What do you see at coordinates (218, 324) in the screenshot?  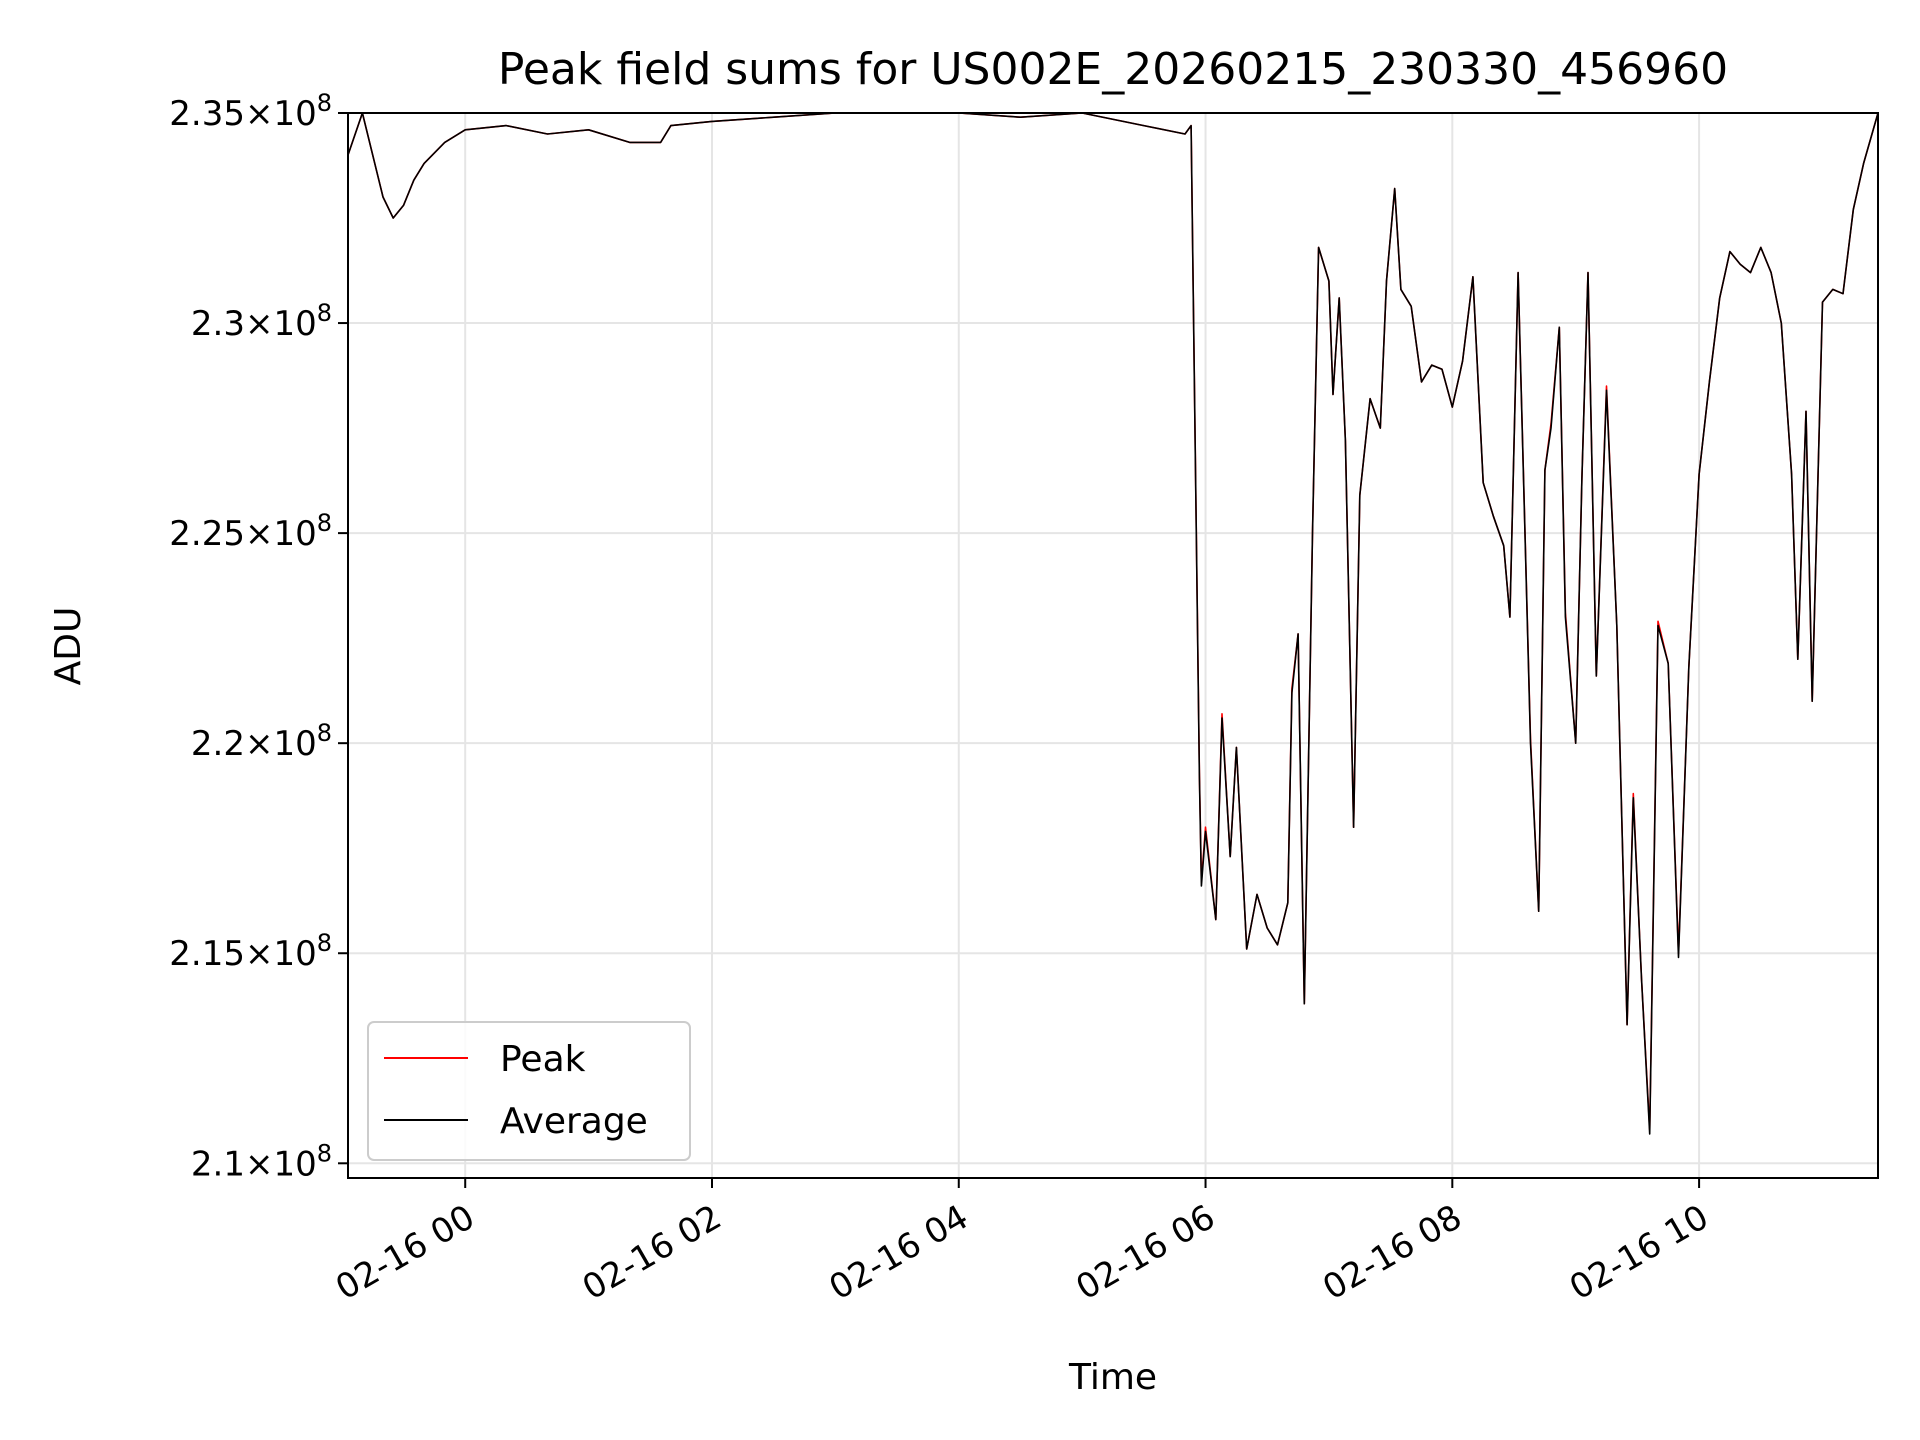 I see `y-tick-mantissa: 2.3` at bounding box center [218, 324].